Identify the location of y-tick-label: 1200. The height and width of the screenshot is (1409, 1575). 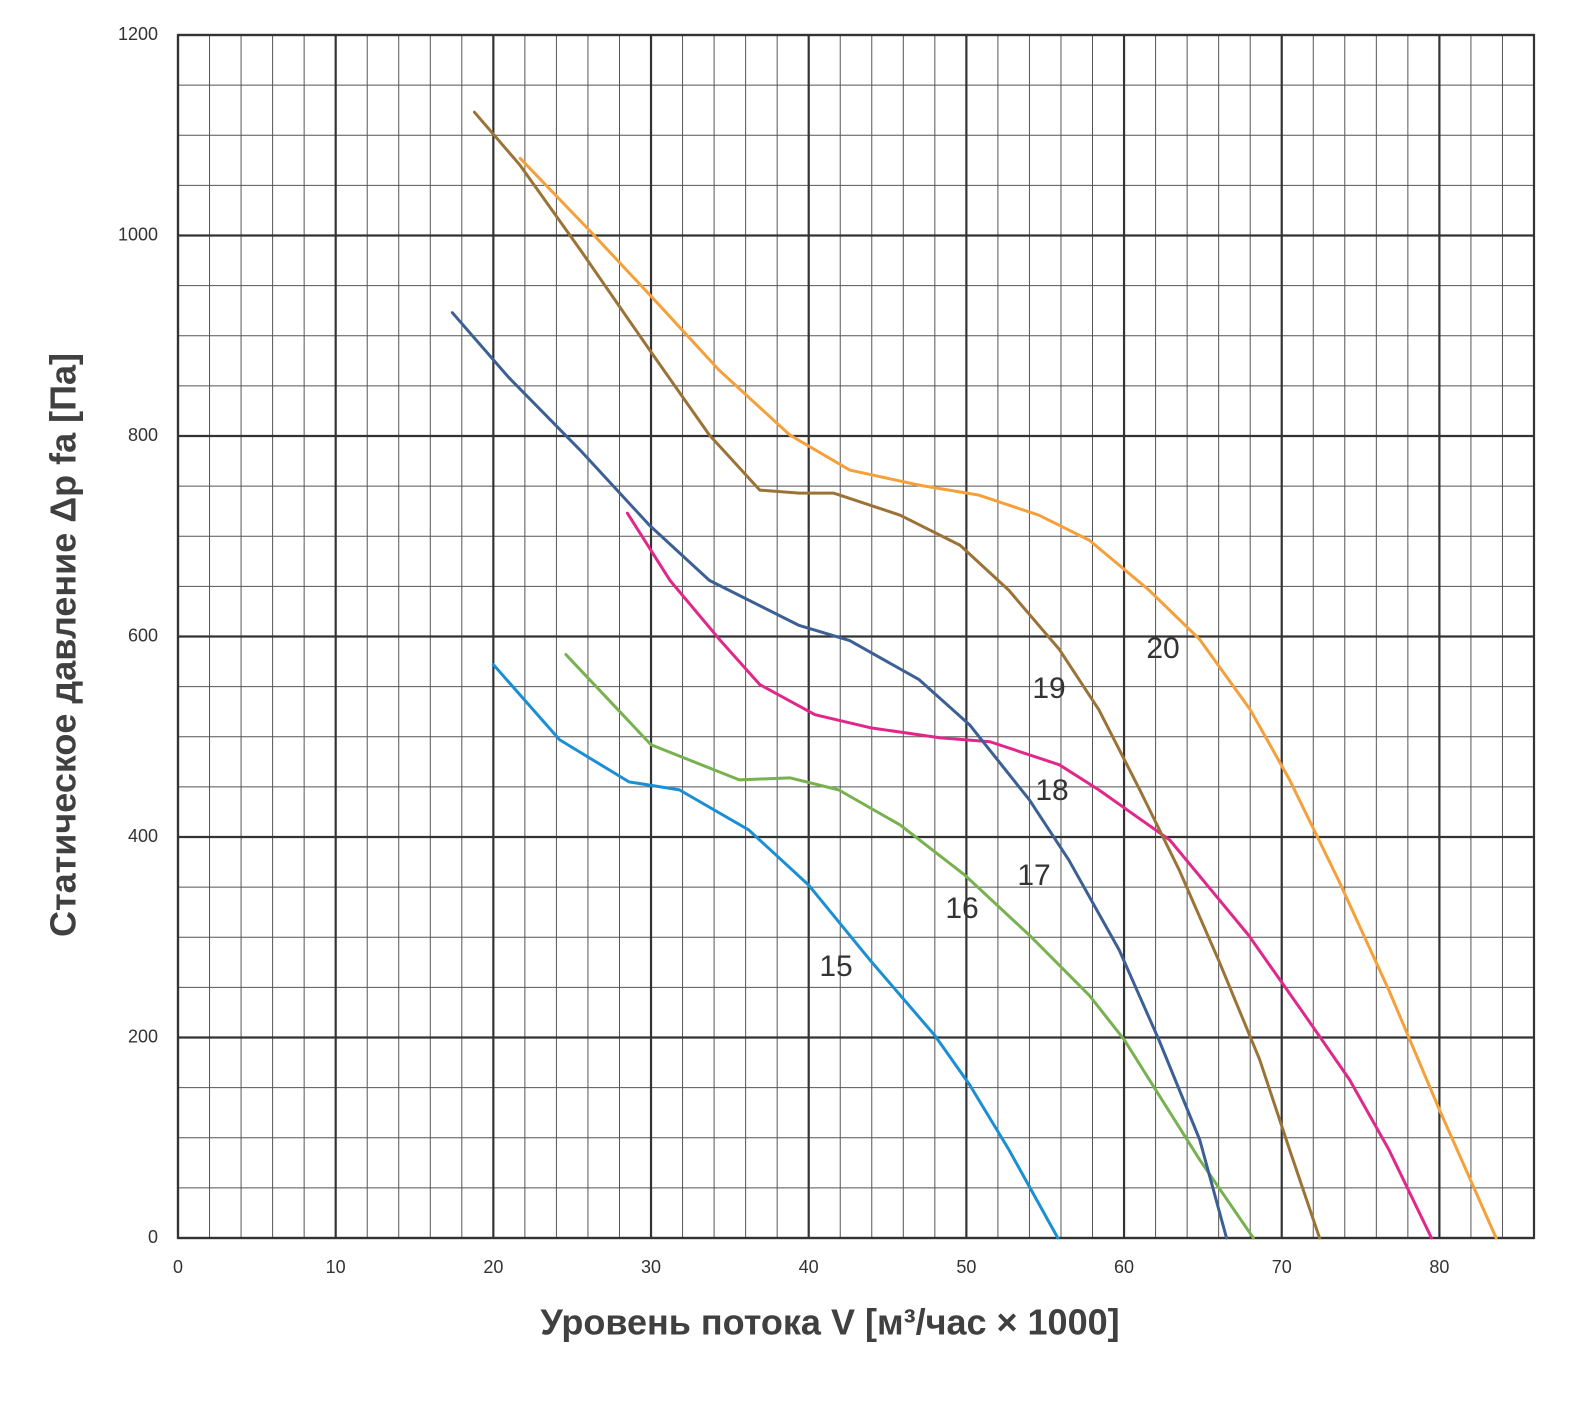
(138, 34).